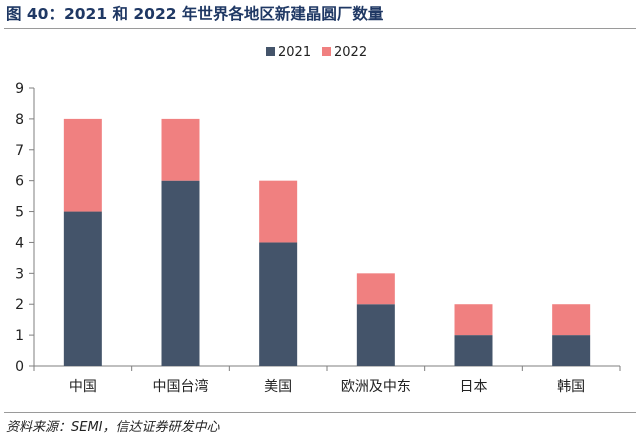 This screenshot has height=439, width=640. What do you see at coordinates (19, 89) in the screenshot?
I see `y-tick-label: 9` at bounding box center [19, 89].